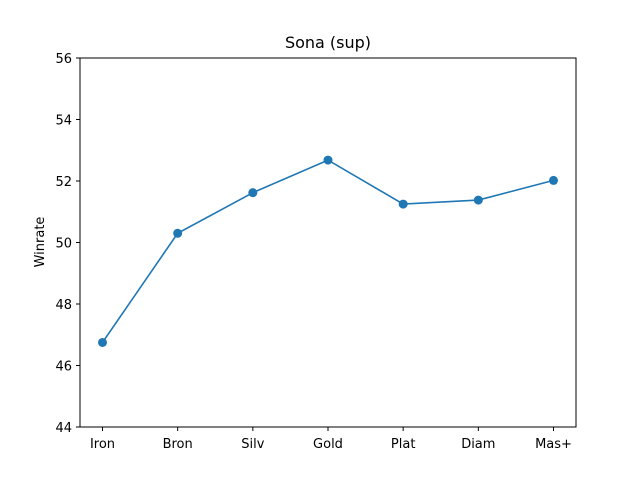 This screenshot has width=640, height=480. I want to click on x-tick-label: Diam, so click(478, 444).